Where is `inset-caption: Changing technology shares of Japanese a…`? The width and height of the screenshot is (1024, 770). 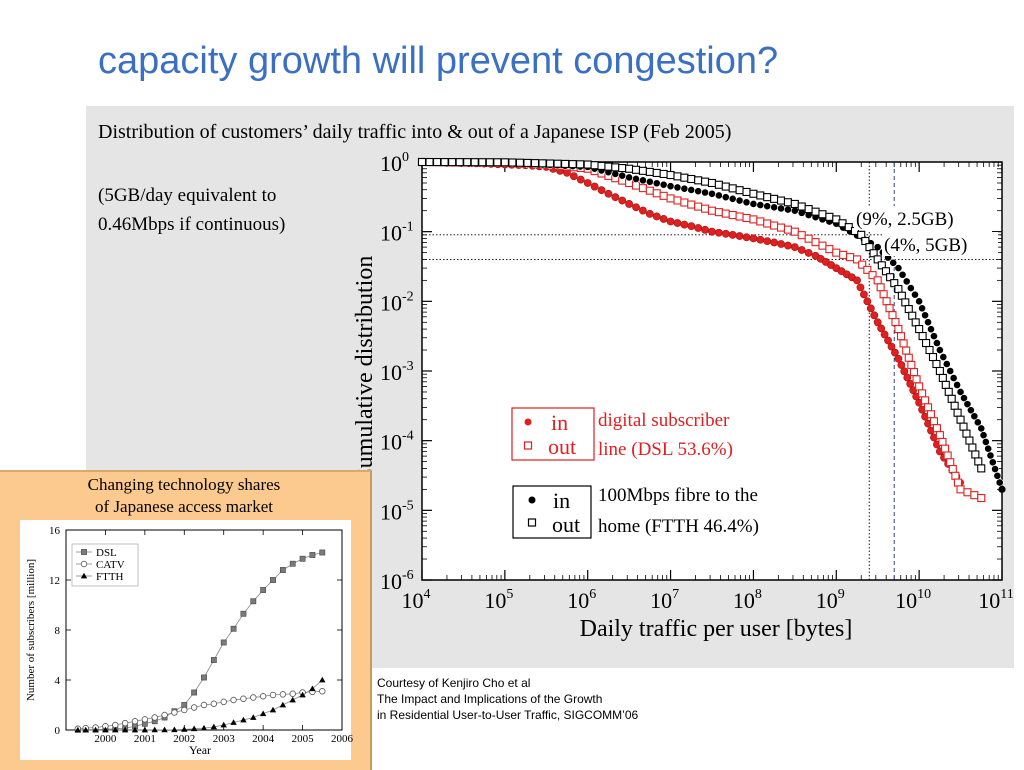 inset-caption: Changing technology shares of Japanese a… is located at coordinates (184, 496).